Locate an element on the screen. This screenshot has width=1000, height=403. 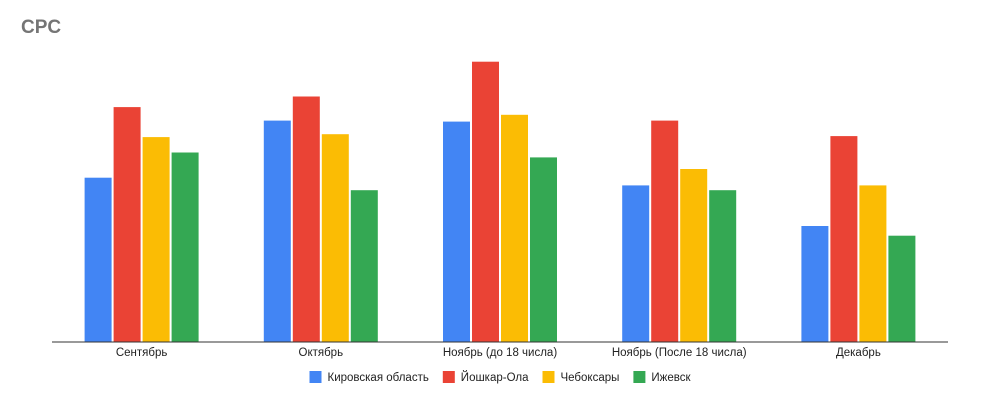
legend-label: Чебоксары is located at coordinates (590, 378).